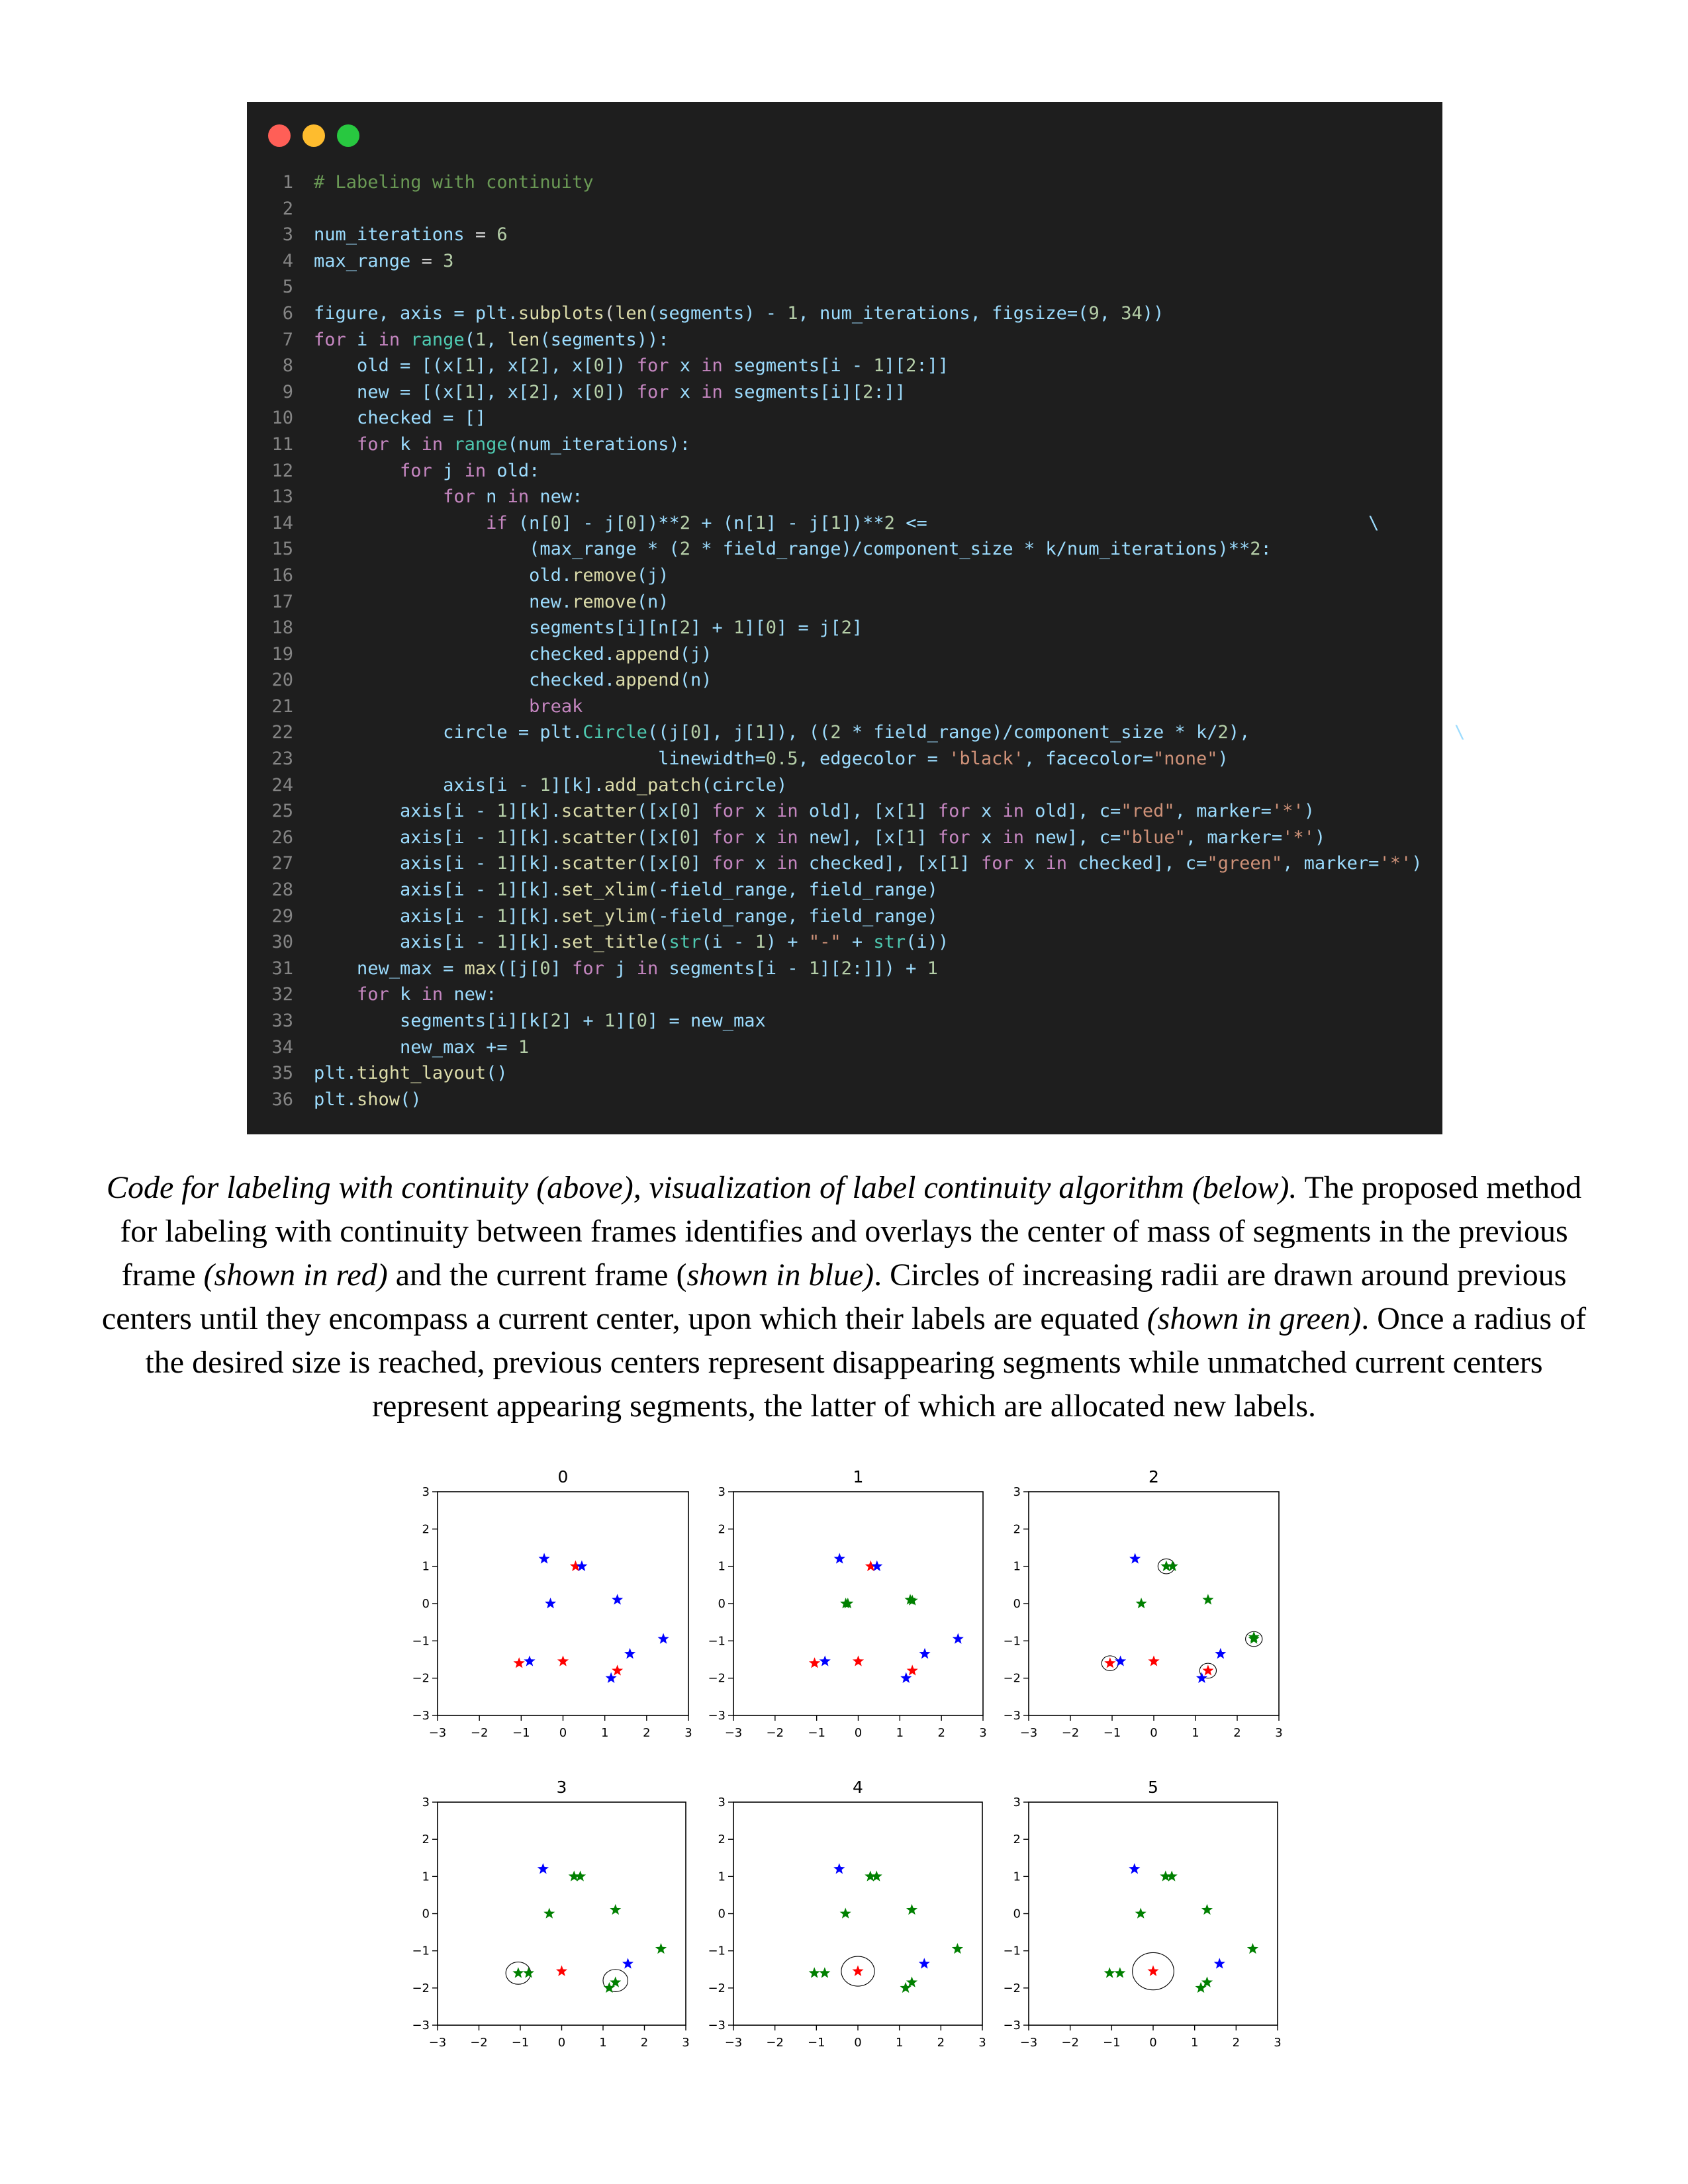  What do you see at coordinates (287, 260) in the screenshot?
I see `line-number: 4` at bounding box center [287, 260].